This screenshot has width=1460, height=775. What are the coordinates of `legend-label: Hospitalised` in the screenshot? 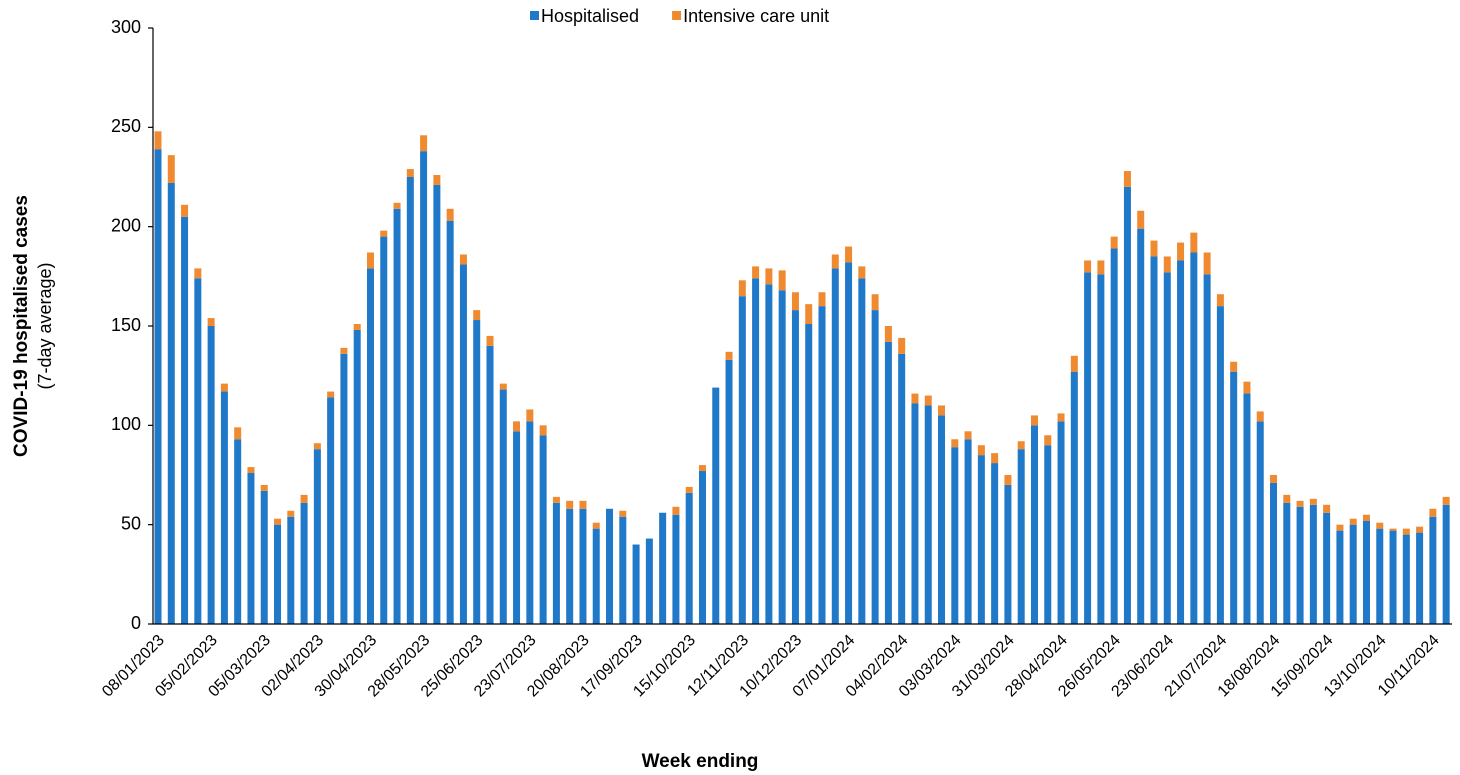 It's located at (590, 16).